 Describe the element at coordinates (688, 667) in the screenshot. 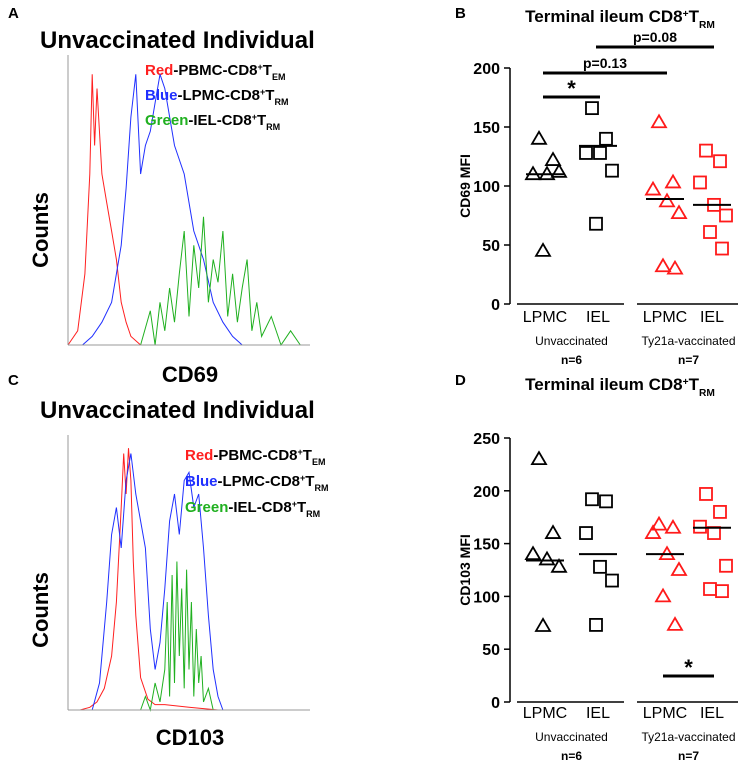

I see `significance-label: *` at that location.